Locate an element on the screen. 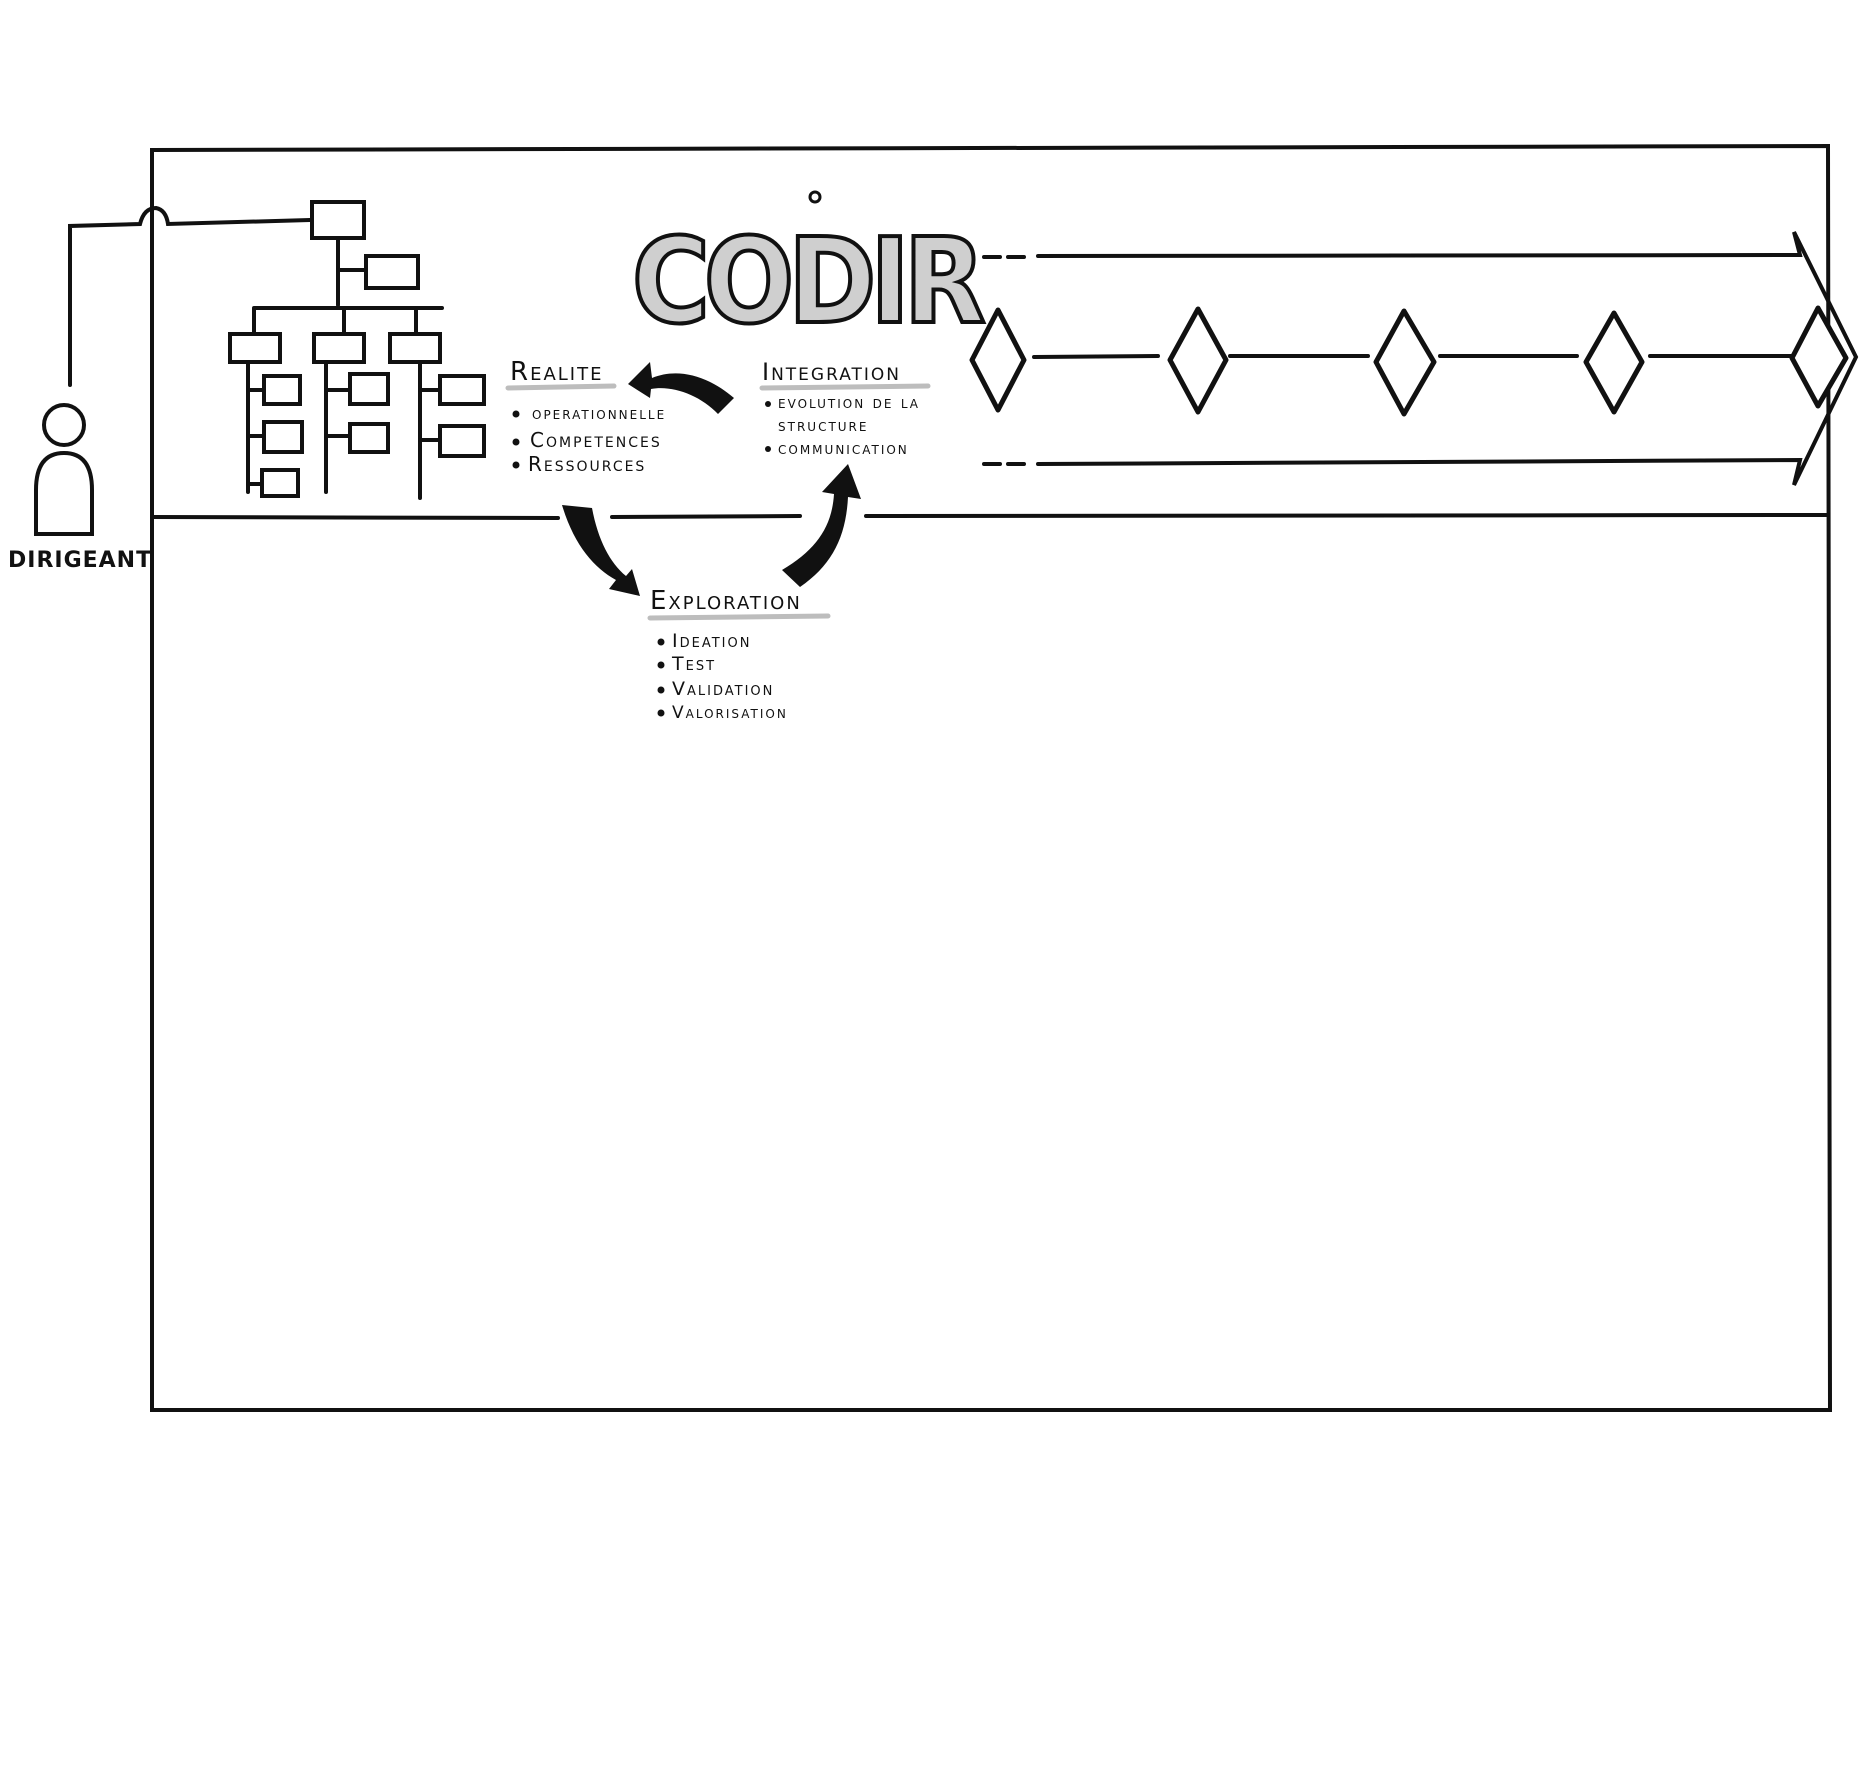  milestones is located at coordinates (1409, 361).